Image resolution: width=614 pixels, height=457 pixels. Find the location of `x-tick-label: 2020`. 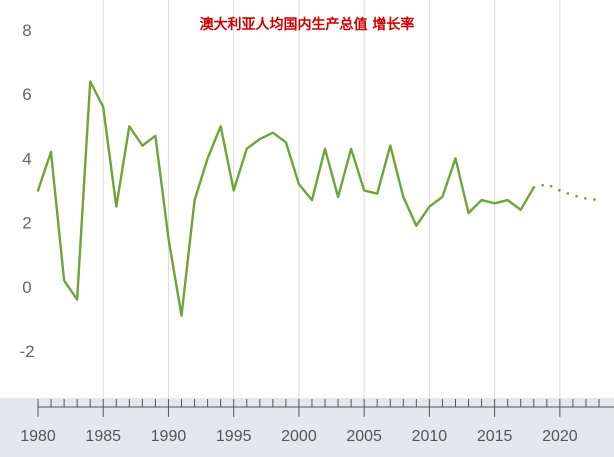

x-tick-label: 2020 is located at coordinates (560, 436).